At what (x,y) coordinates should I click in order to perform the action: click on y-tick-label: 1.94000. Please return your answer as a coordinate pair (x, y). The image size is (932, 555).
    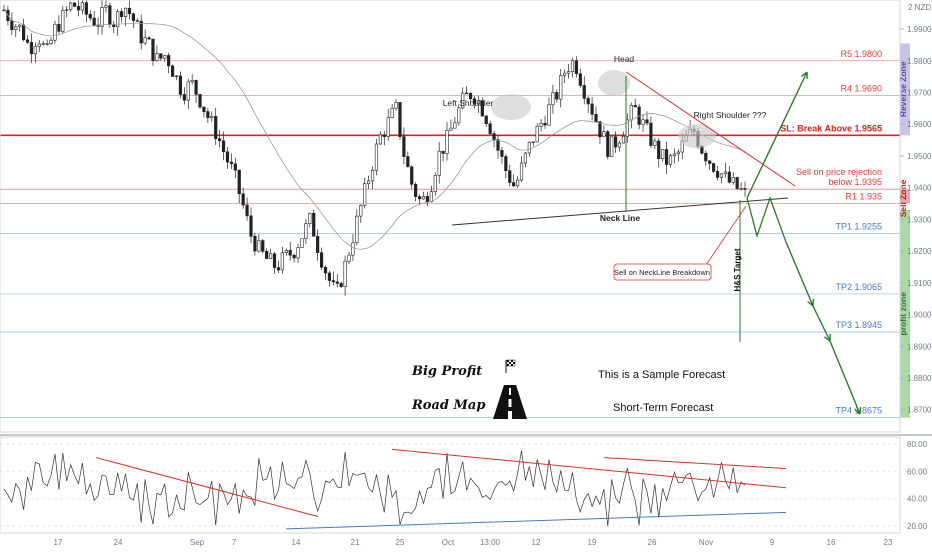
    Looking at the image, I should click on (919, 188).